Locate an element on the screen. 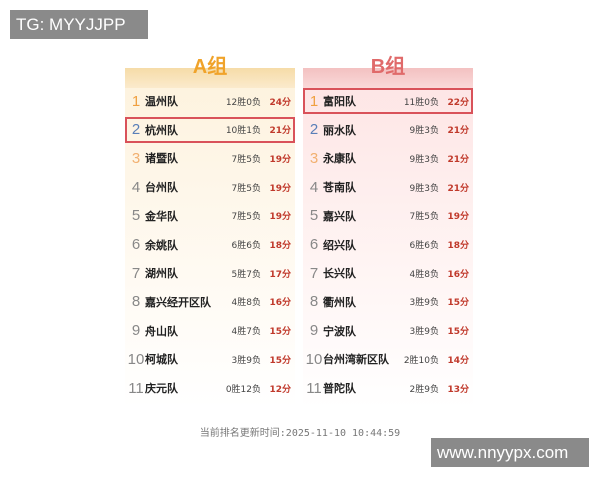 This screenshot has width=600, height=480. group-a-title: A组 is located at coordinates (210, 67).